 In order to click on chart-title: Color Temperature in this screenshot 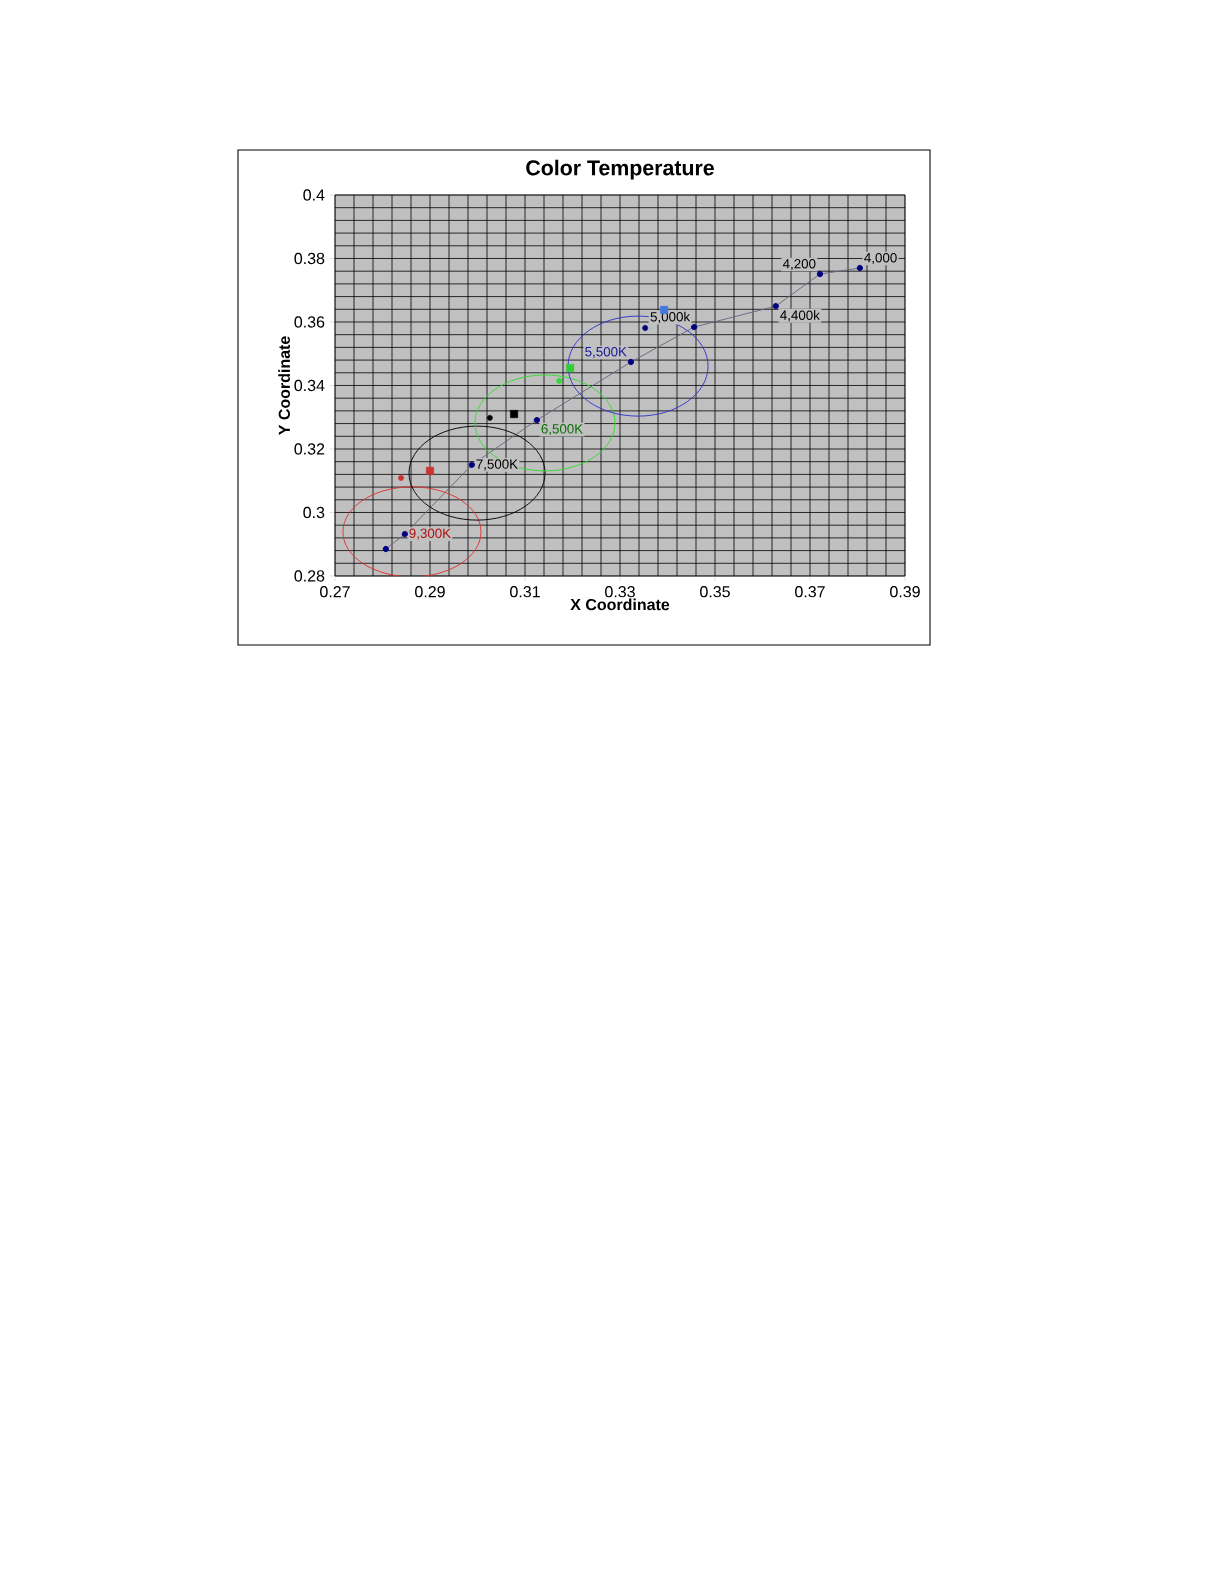, I will do `click(620, 169)`.